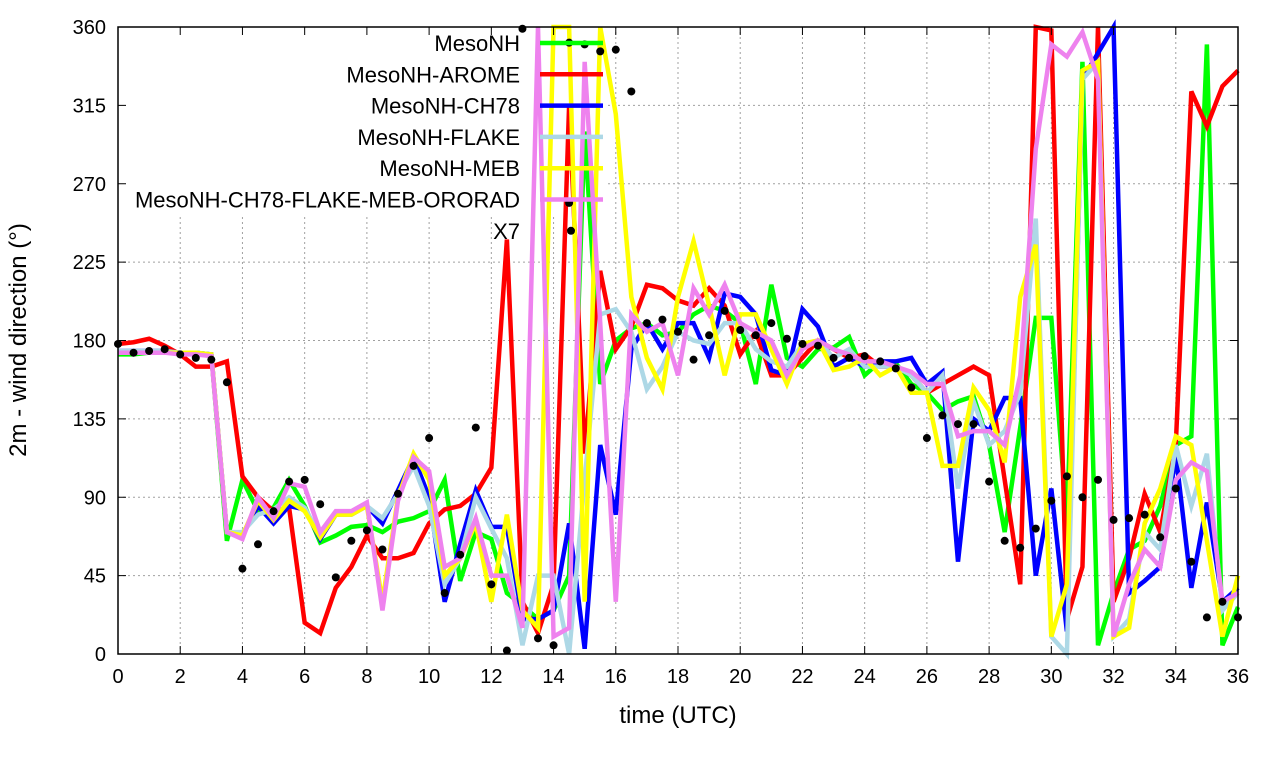 The image size is (1280, 760). Describe the element at coordinates (677, 715) in the screenshot. I see `x-axis-label: time (UTC)` at that location.